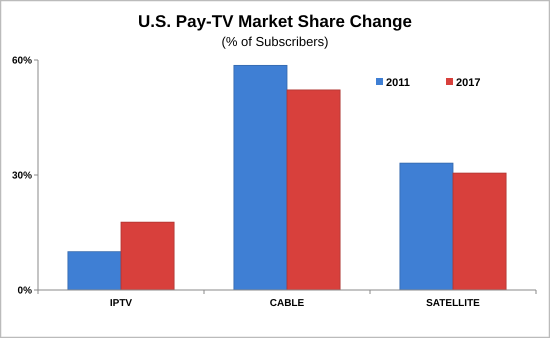 The height and width of the screenshot is (338, 550). I want to click on x-tick-label: CABLE, so click(287, 303).